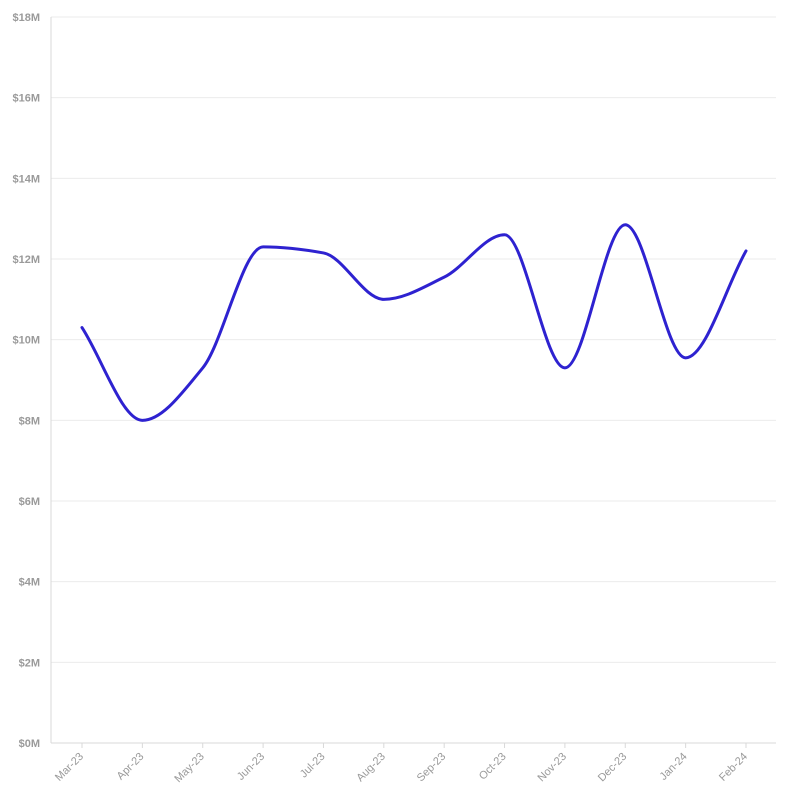 The width and height of the screenshot is (796, 806). Describe the element at coordinates (131, 767) in the screenshot. I see `x-tick-label: Apr-23` at that location.